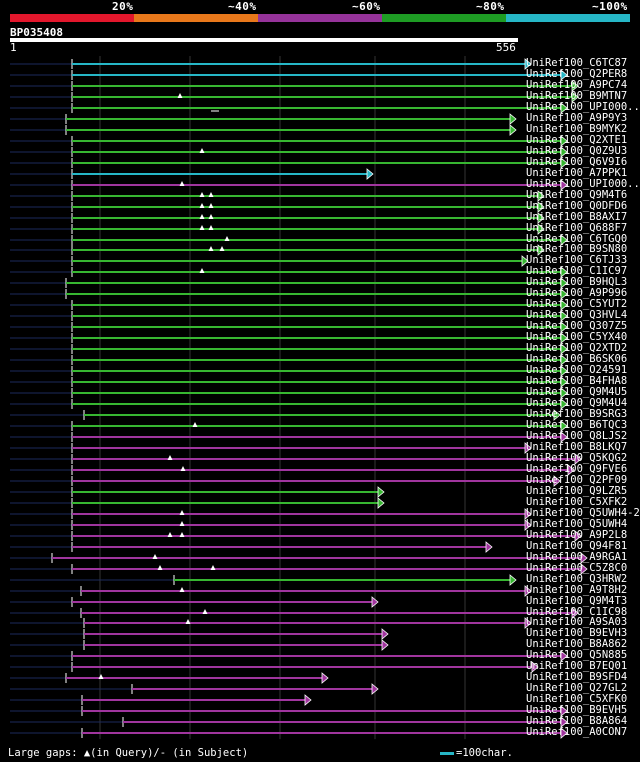  What do you see at coordinates (577, 414) in the screenshot?
I see `hit-label: UniRef100_B9SRG3` at bounding box center [577, 414].